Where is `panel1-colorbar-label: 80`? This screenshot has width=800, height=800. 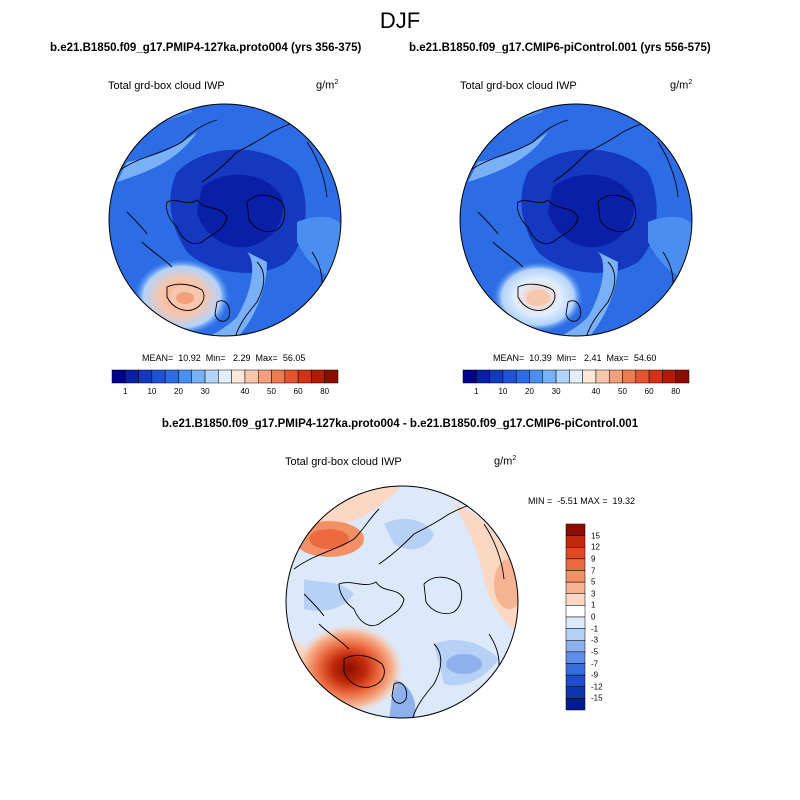 panel1-colorbar-label: 80 is located at coordinates (325, 391).